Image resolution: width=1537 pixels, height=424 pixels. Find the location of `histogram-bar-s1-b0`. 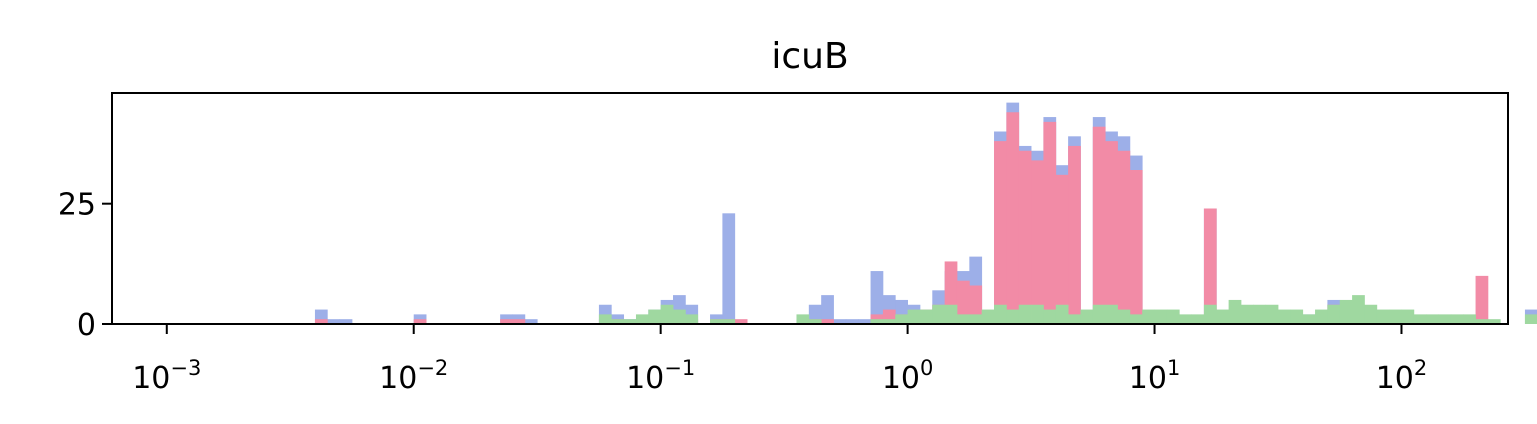

histogram-bar-s1-b0 is located at coordinates (321, 321).